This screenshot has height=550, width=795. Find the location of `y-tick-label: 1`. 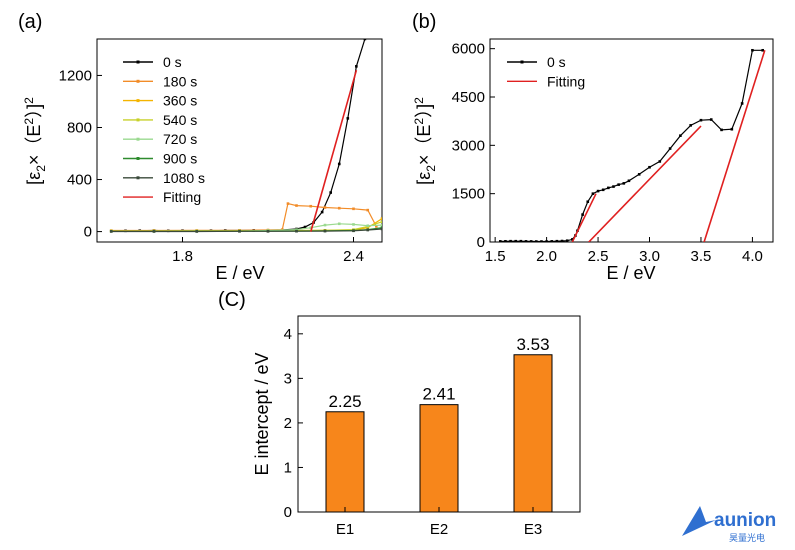

y-tick-label: 1 is located at coordinates (288, 467).